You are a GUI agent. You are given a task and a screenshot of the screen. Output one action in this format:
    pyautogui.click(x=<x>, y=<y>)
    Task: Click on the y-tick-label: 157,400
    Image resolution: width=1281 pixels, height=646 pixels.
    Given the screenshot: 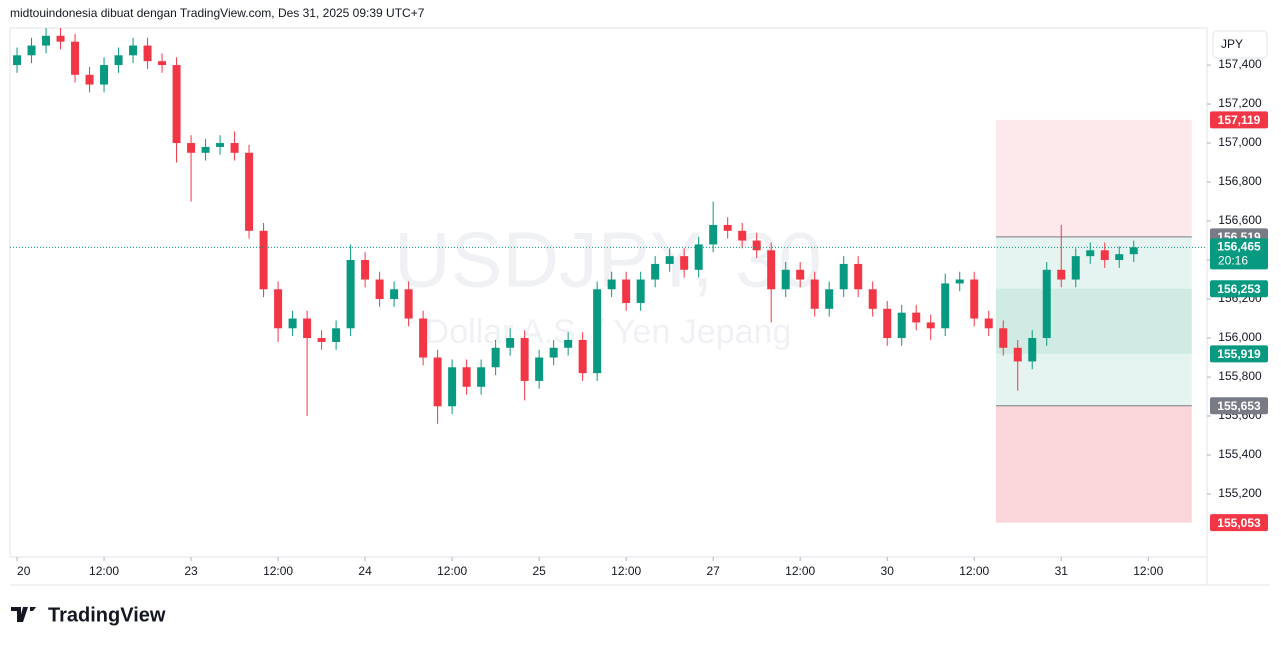 What is the action you would take?
    pyautogui.click(x=1240, y=64)
    